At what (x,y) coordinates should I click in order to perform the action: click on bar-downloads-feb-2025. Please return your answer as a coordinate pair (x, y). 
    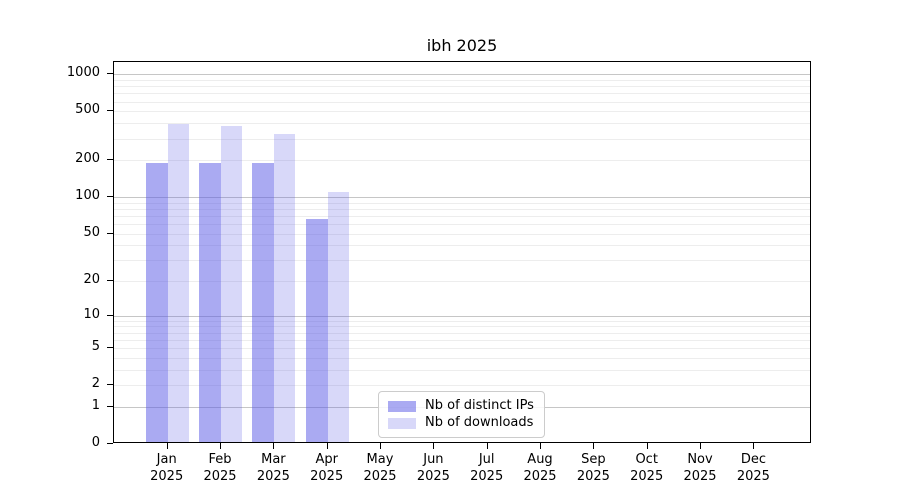
    Looking at the image, I should click on (231, 284).